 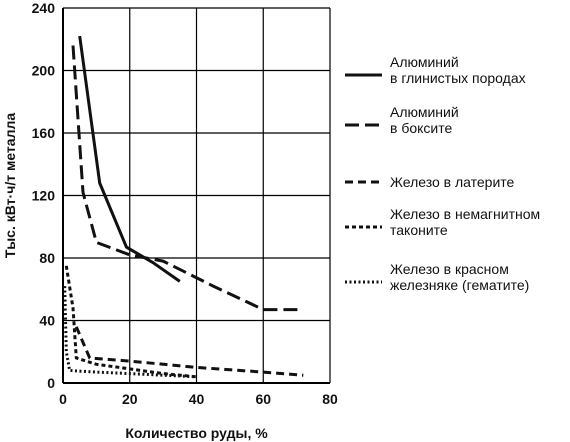 What do you see at coordinates (197, 399) in the screenshot?
I see `x-tick-label: 40` at bounding box center [197, 399].